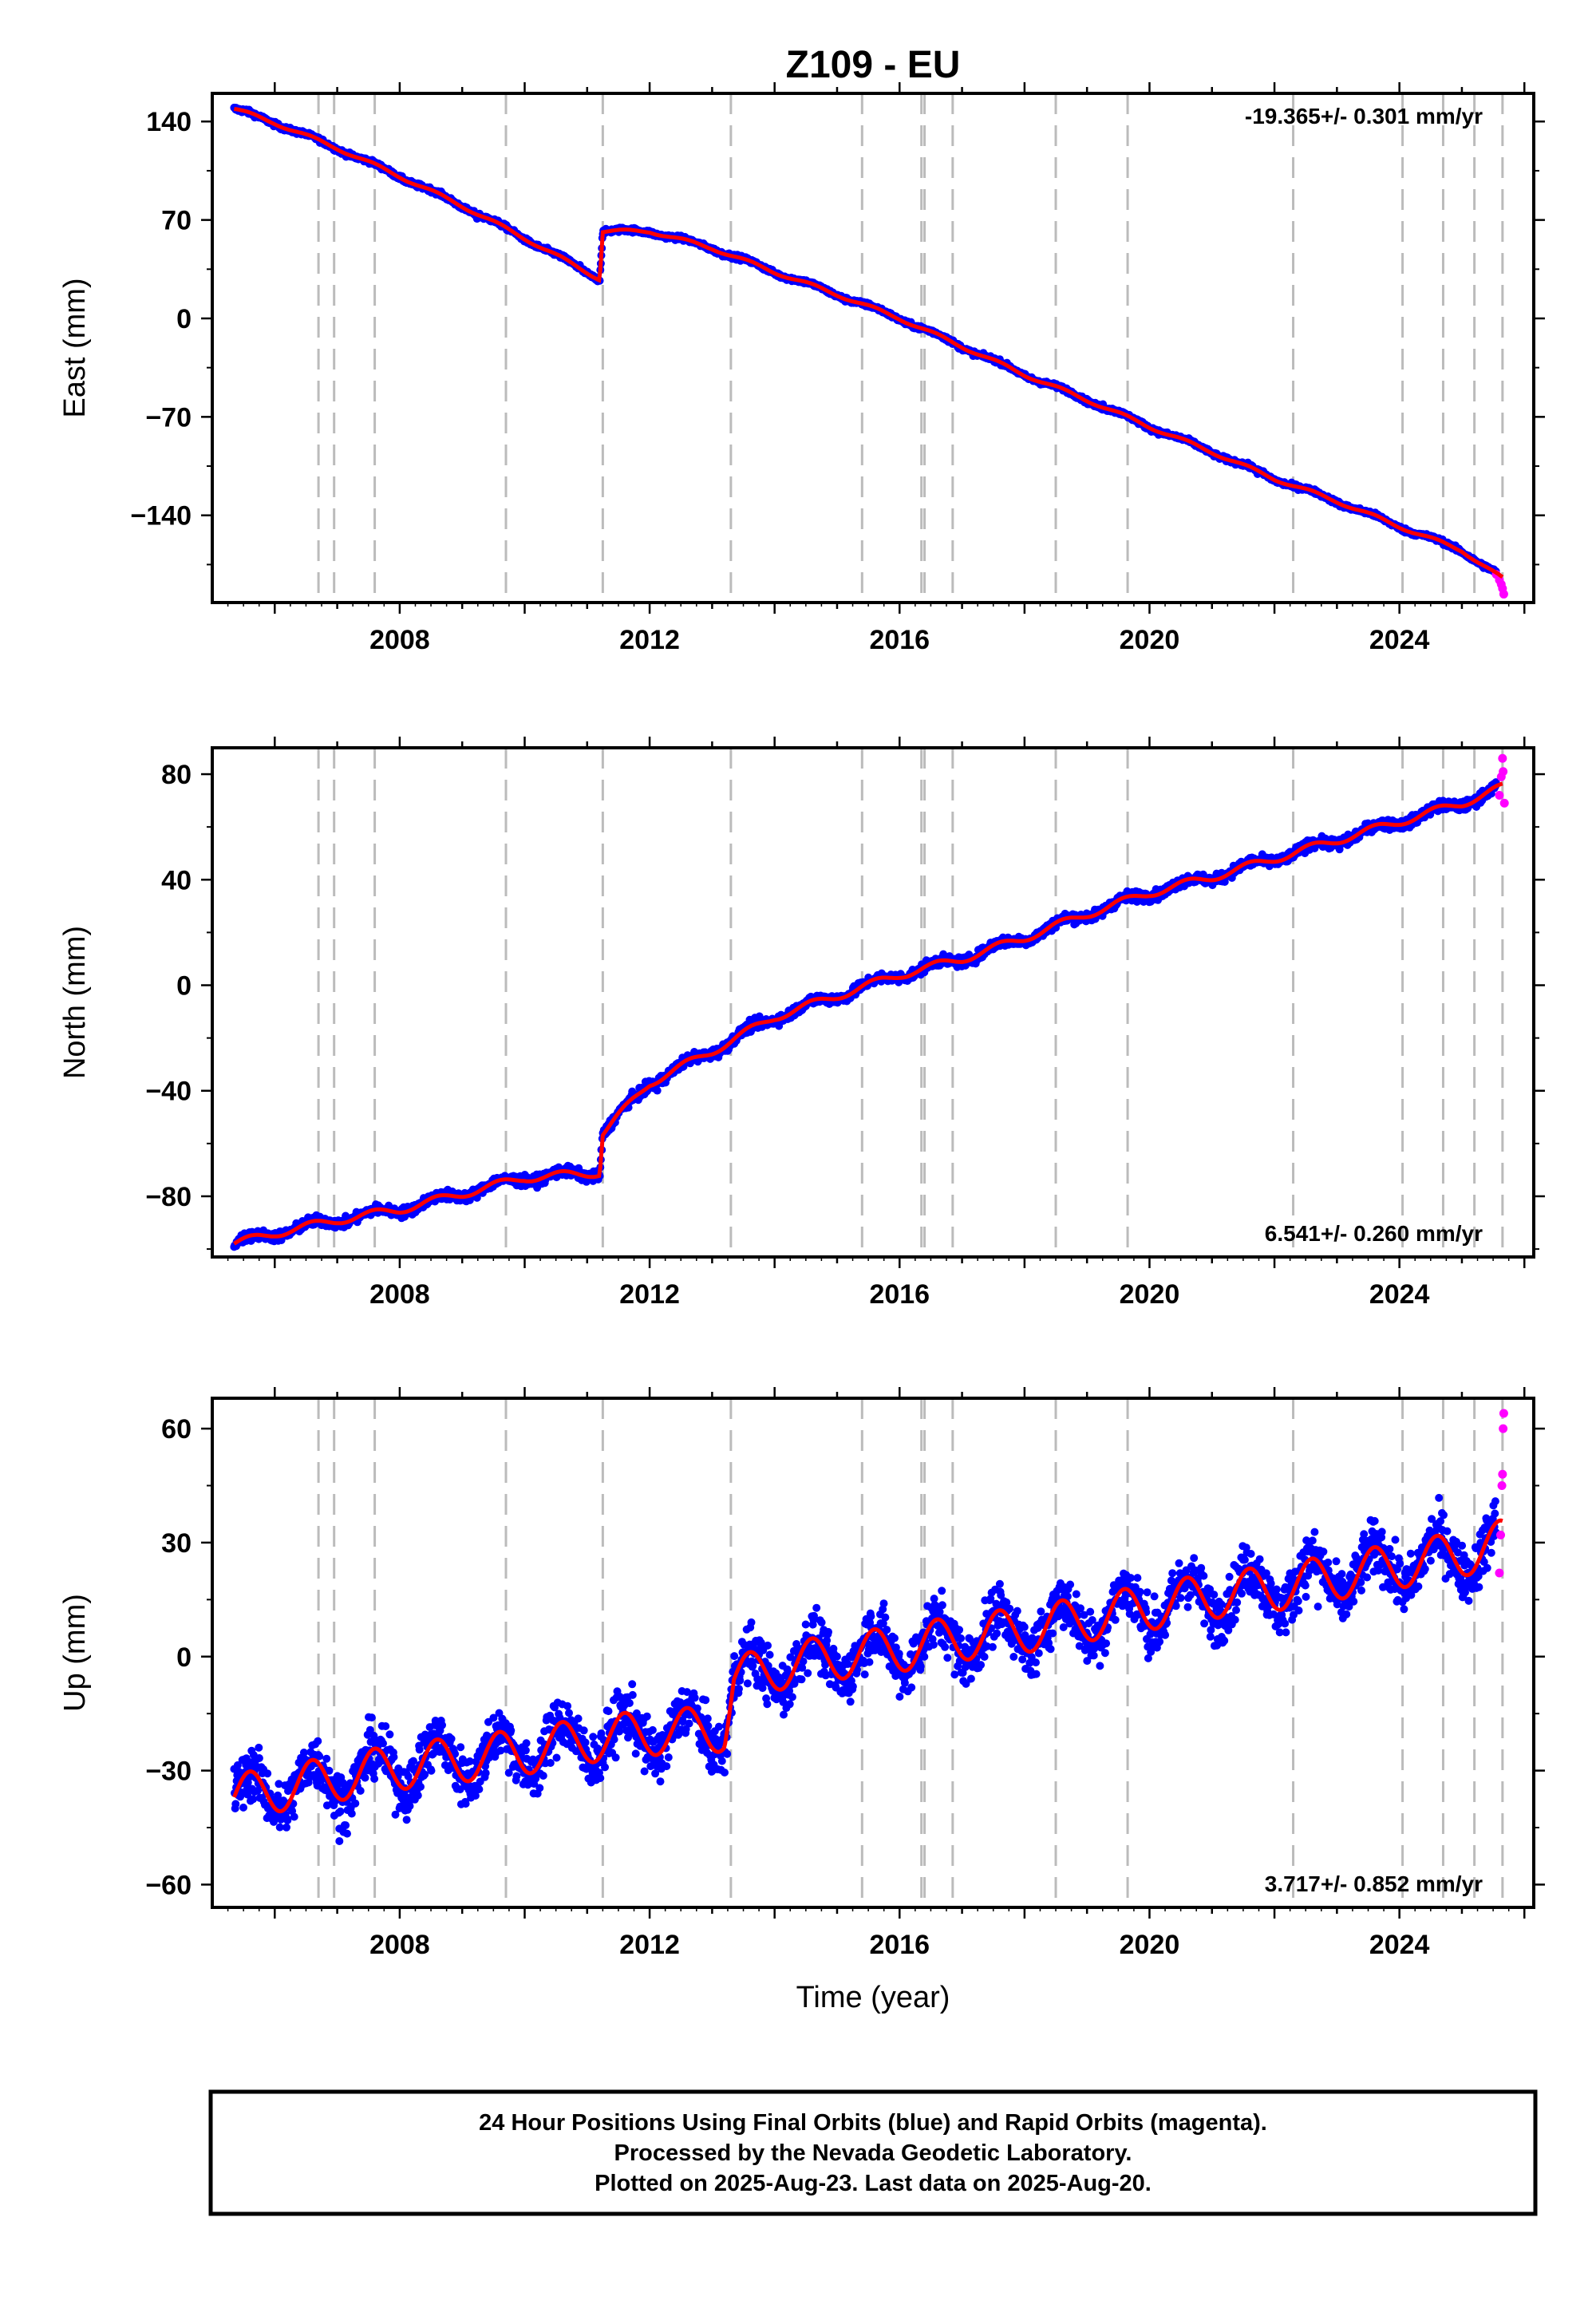 The width and height of the screenshot is (1596, 2316). What do you see at coordinates (75, 1002) in the screenshot?
I see `y-axis-label: North (mm)` at bounding box center [75, 1002].